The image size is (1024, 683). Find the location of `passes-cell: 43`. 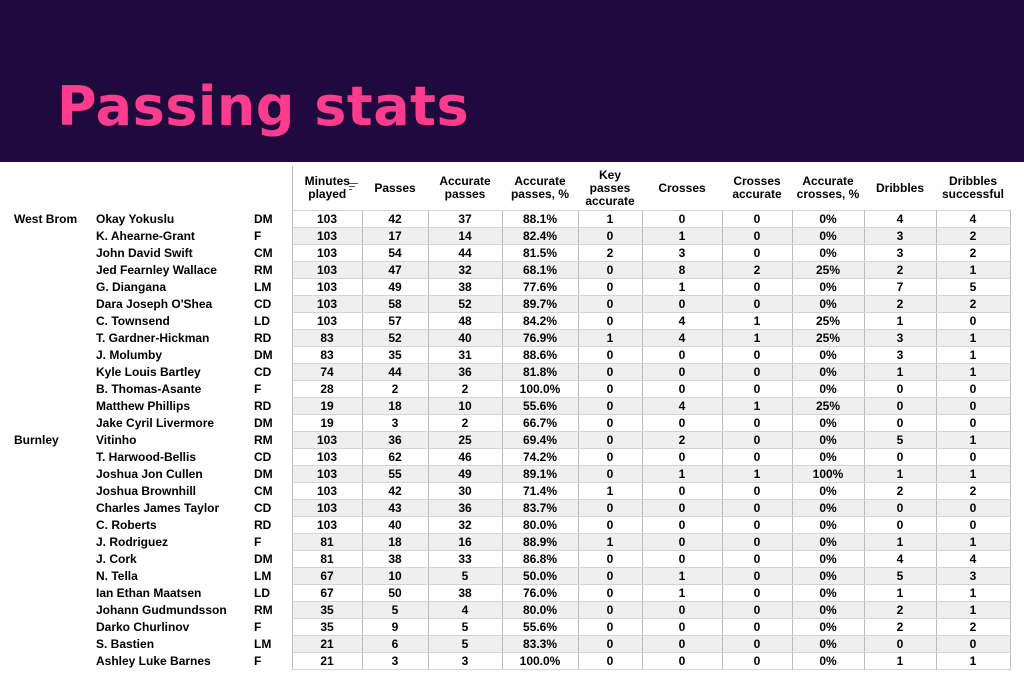

passes-cell: 43 is located at coordinates (394, 508).